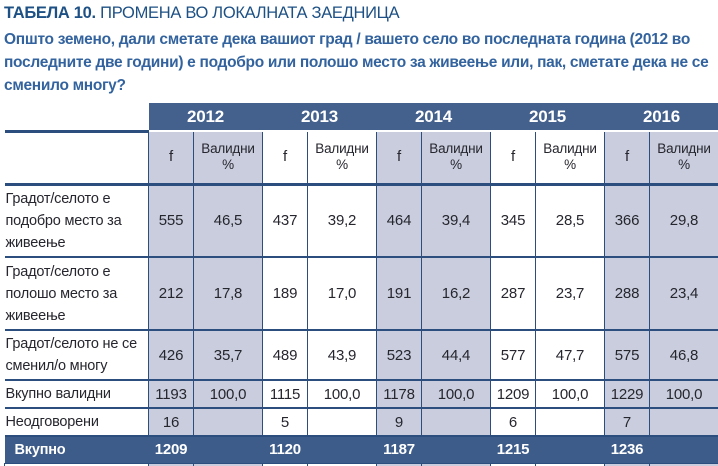 This screenshot has height=466, width=718. What do you see at coordinates (77, 394) in the screenshot?
I see `row-label: Вкупно валидни` at bounding box center [77, 394].